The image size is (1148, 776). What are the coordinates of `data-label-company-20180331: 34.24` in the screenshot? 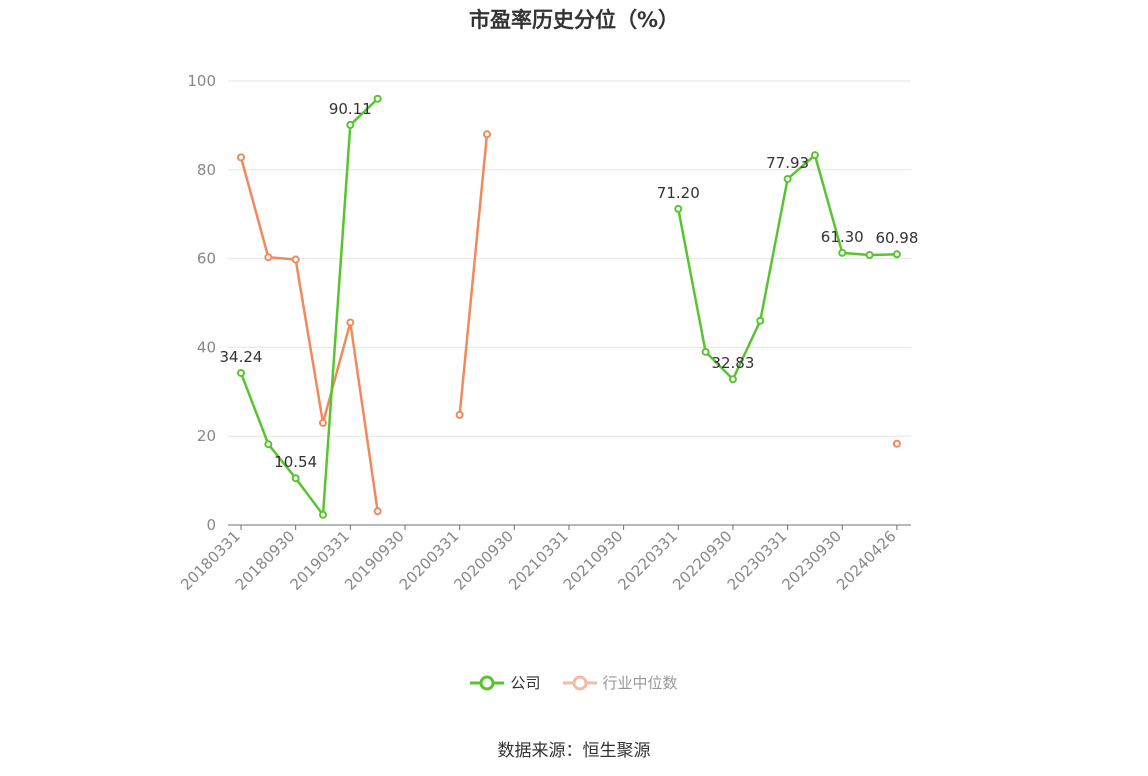 It's located at (241, 357).